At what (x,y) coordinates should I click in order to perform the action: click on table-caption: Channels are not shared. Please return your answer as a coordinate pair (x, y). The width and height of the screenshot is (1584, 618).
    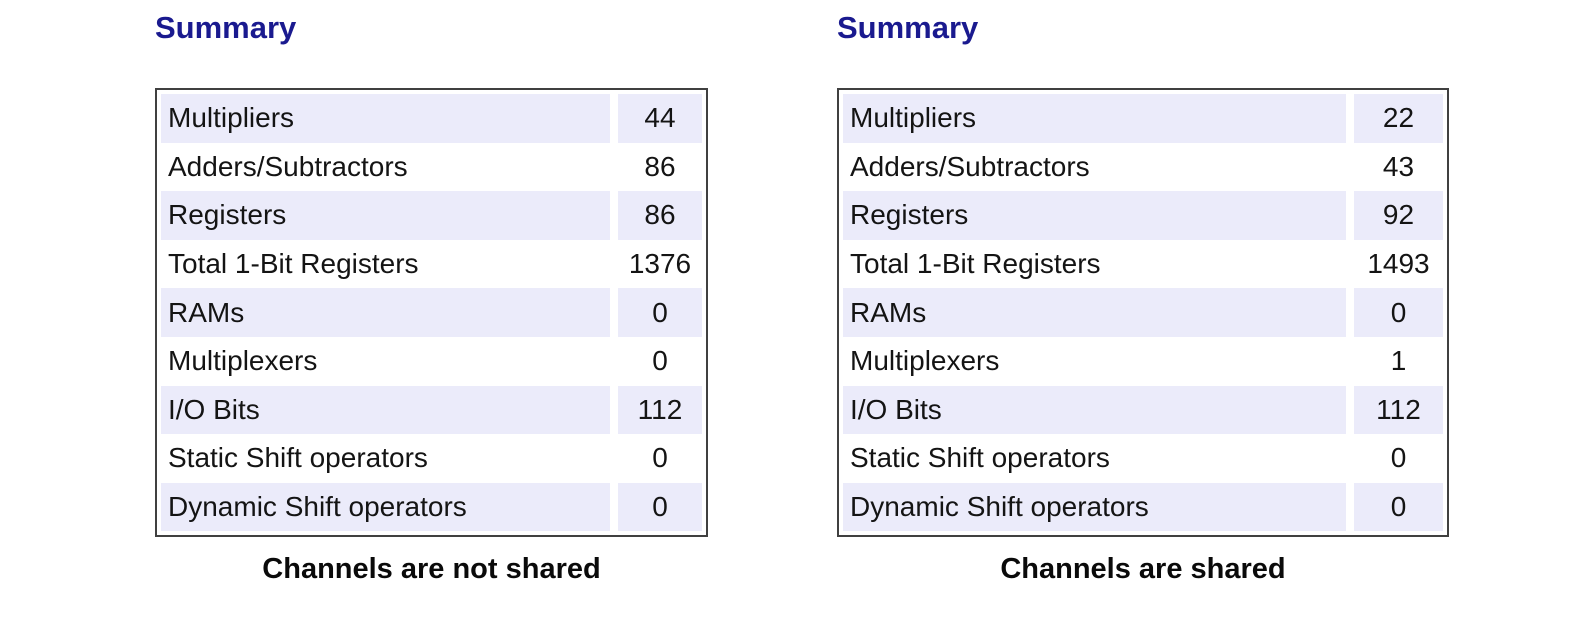
    Looking at the image, I should click on (431, 569).